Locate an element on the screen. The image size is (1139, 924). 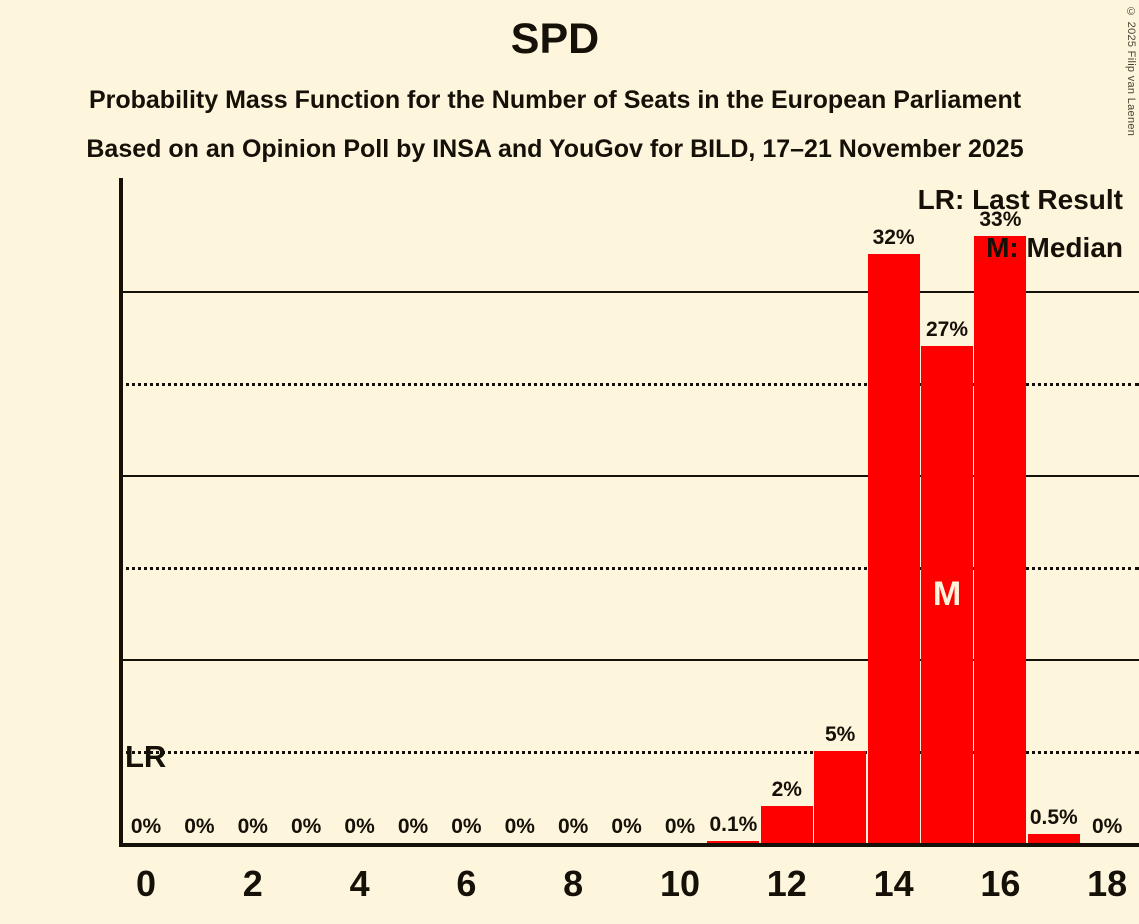
copyright-notice: © 2025 Filip van Laenen is located at coordinates (1131, 71).